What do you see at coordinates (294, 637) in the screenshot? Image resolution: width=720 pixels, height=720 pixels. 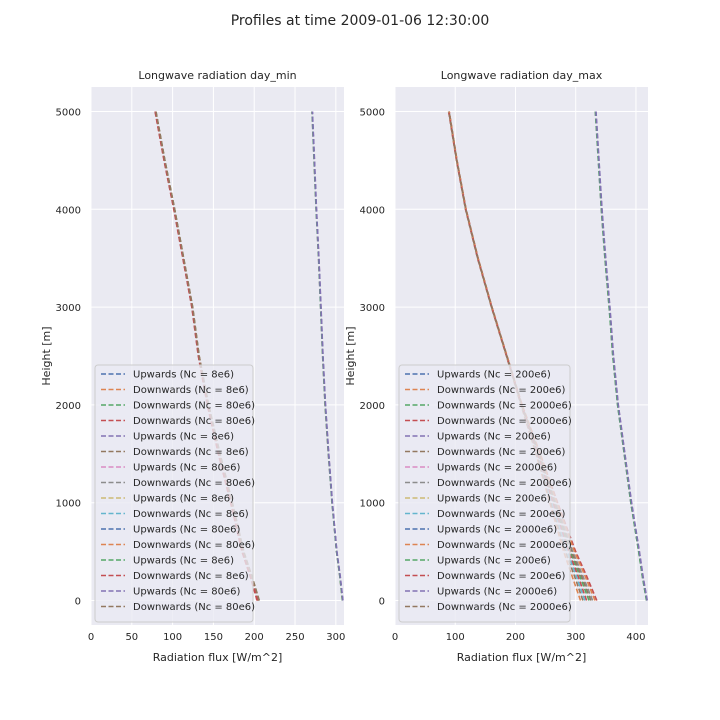 I see `x-tick-label: 250` at bounding box center [294, 637].